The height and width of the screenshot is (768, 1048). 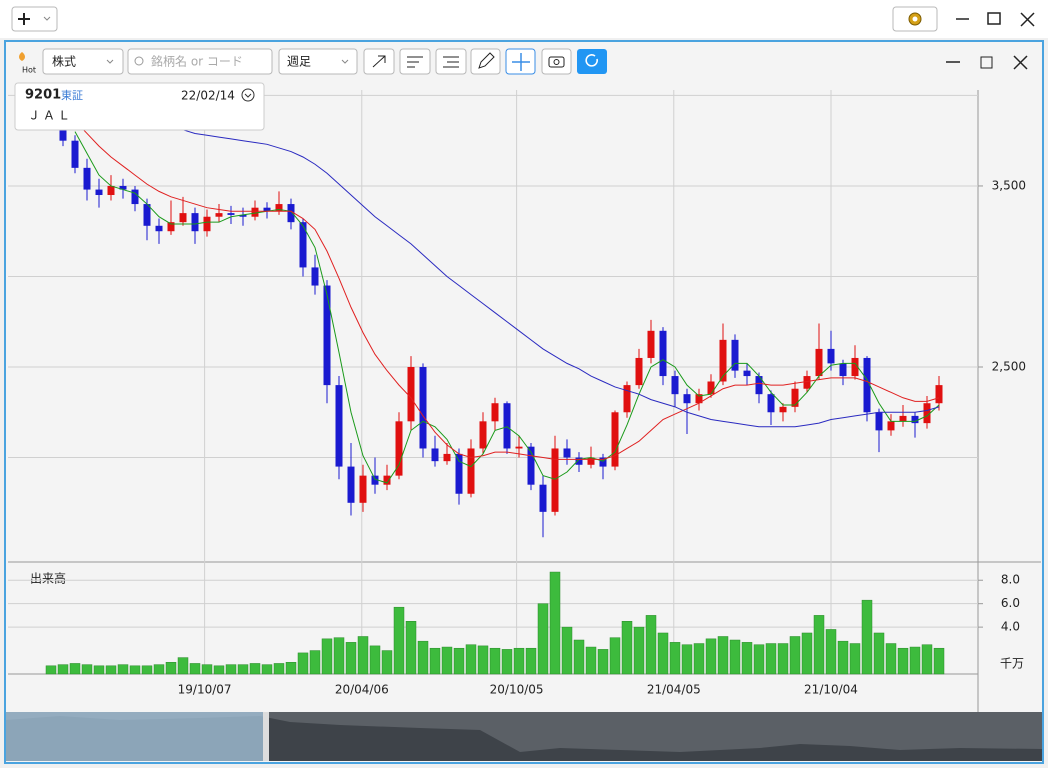 I want to click on panel-restore, so click(x=986, y=62).